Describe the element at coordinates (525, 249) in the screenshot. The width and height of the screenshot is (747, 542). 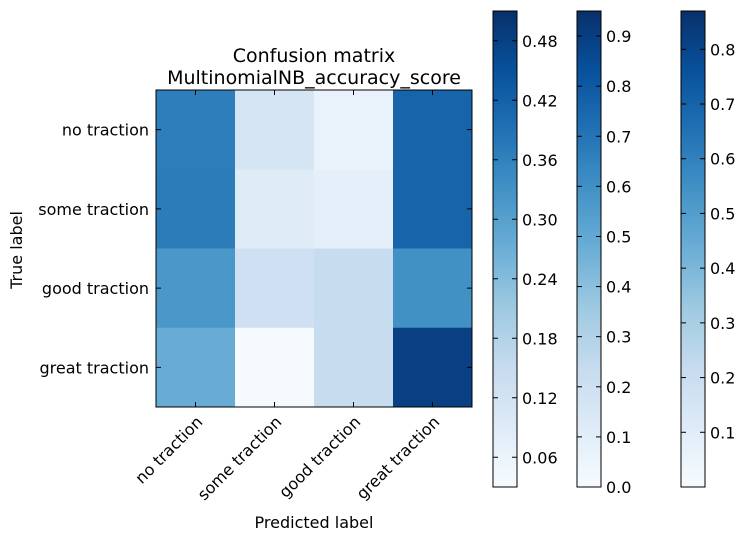
I see `colorbar-1: 0.06 0.12 0.18 0.24 0.30 0.36 0.42 0.48` at that location.